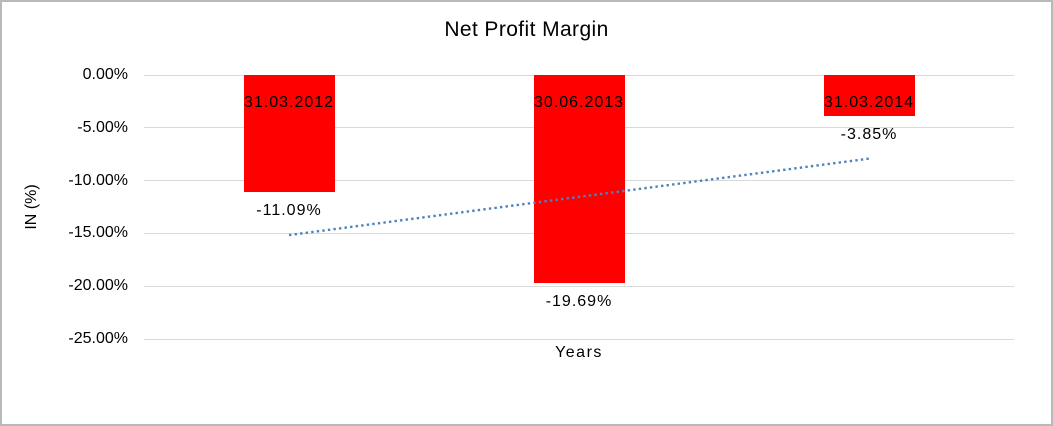 The height and width of the screenshot is (426, 1053). What do you see at coordinates (98, 286) in the screenshot?
I see `y-tick-label: -20.00%` at bounding box center [98, 286].